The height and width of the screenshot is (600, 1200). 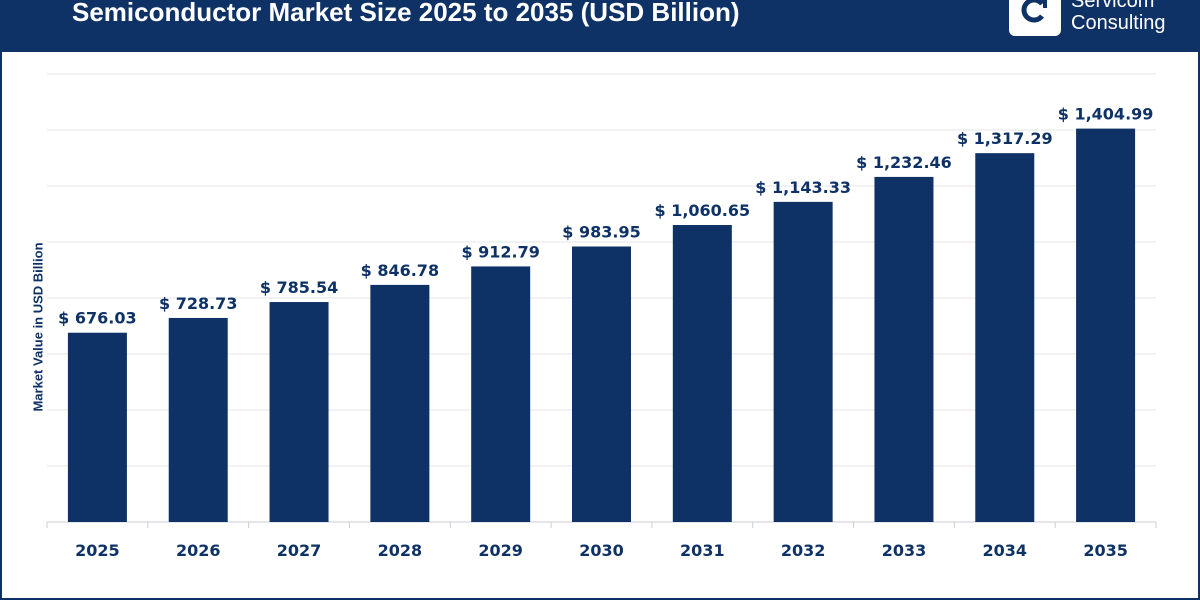 I want to click on company-logo-text: Servicom Consulting, so click(x=1118, y=17).